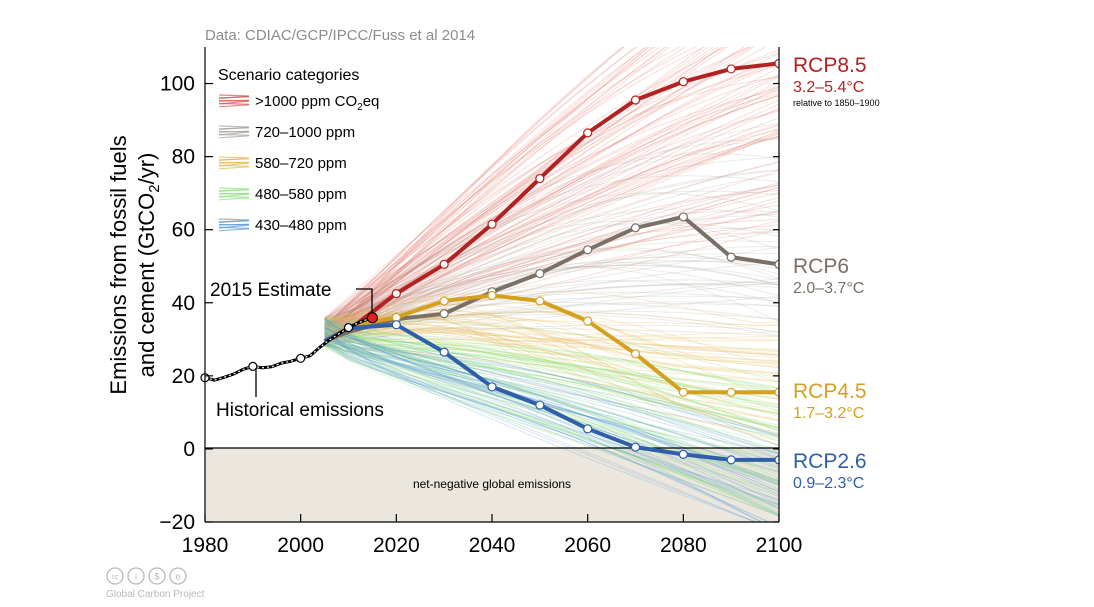 This screenshot has width=1094, height=607. Describe the element at coordinates (836, 103) in the screenshot. I see `relative-note: relative to 1850–1900` at that location.